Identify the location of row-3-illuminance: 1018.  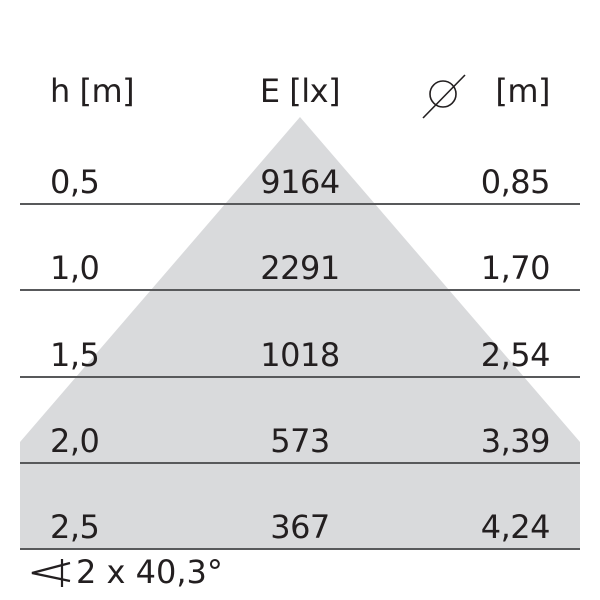
(300, 355).